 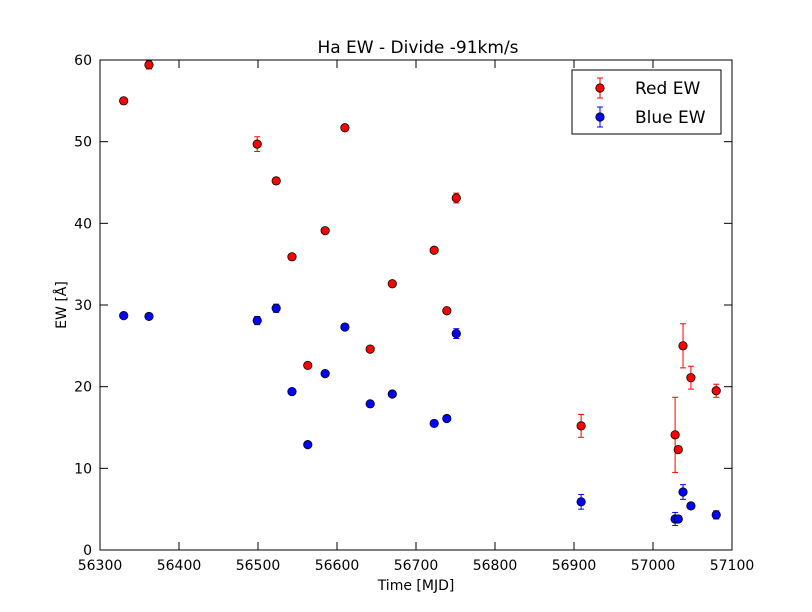 I want to click on legend-box, so click(x=646, y=102).